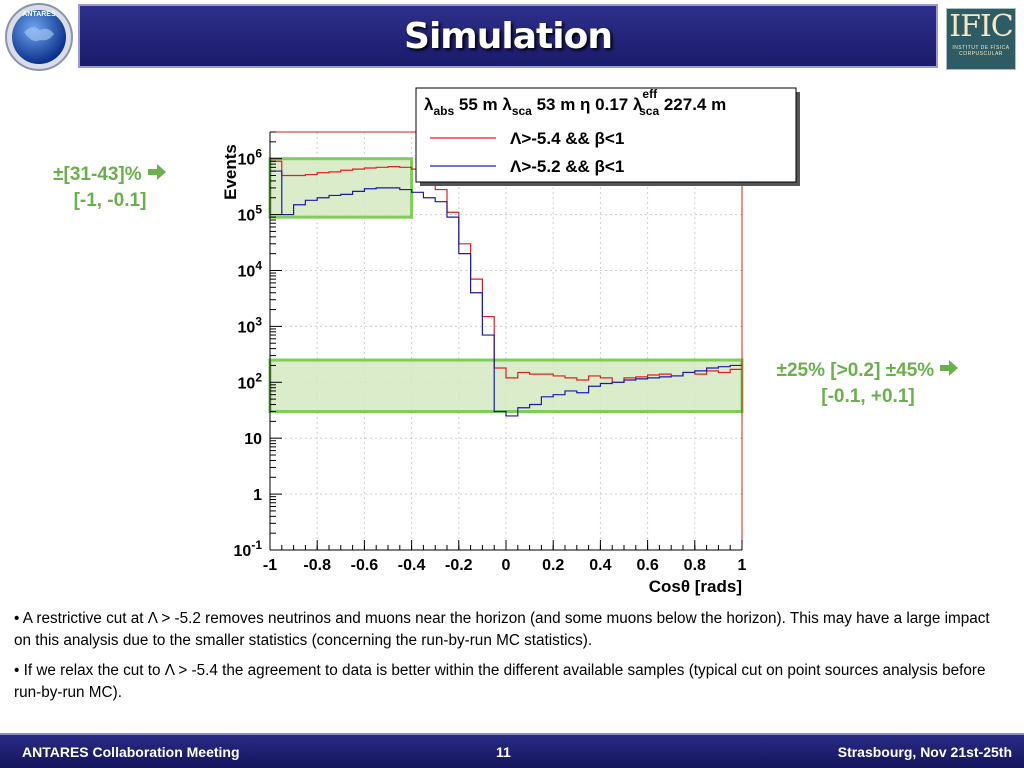 The image size is (1024, 768). Describe the element at coordinates (868, 396) in the screenshot. I see `annotation-right-line2: [-0.1, +0.1]` at that location.